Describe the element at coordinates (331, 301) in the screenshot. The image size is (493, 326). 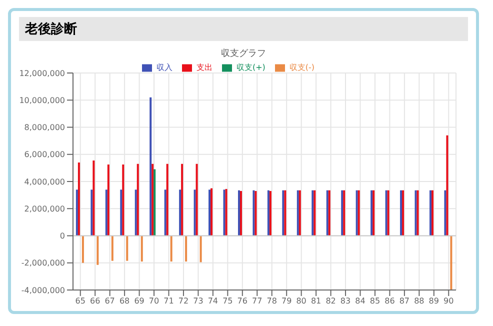
I see `x-tick-label: 82` at that location.